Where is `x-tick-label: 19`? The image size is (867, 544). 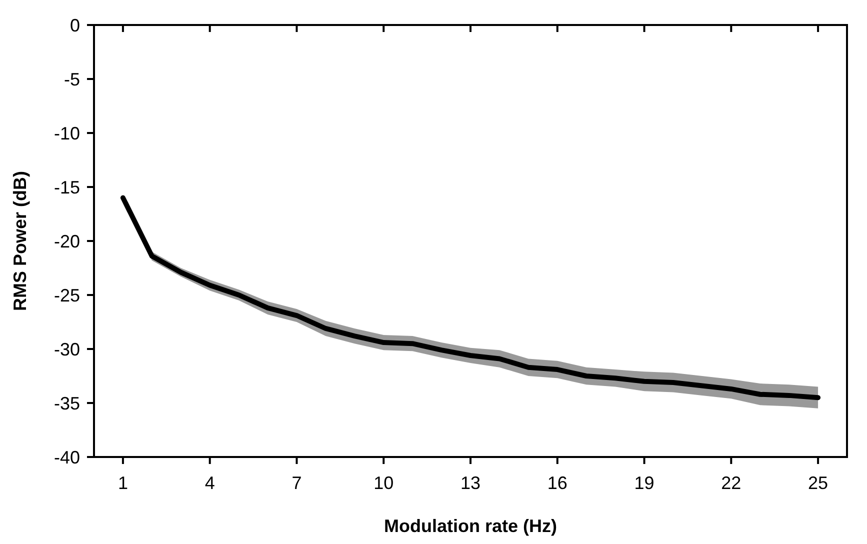
x-tick-label: 19 is located at coordinates (644, 483).